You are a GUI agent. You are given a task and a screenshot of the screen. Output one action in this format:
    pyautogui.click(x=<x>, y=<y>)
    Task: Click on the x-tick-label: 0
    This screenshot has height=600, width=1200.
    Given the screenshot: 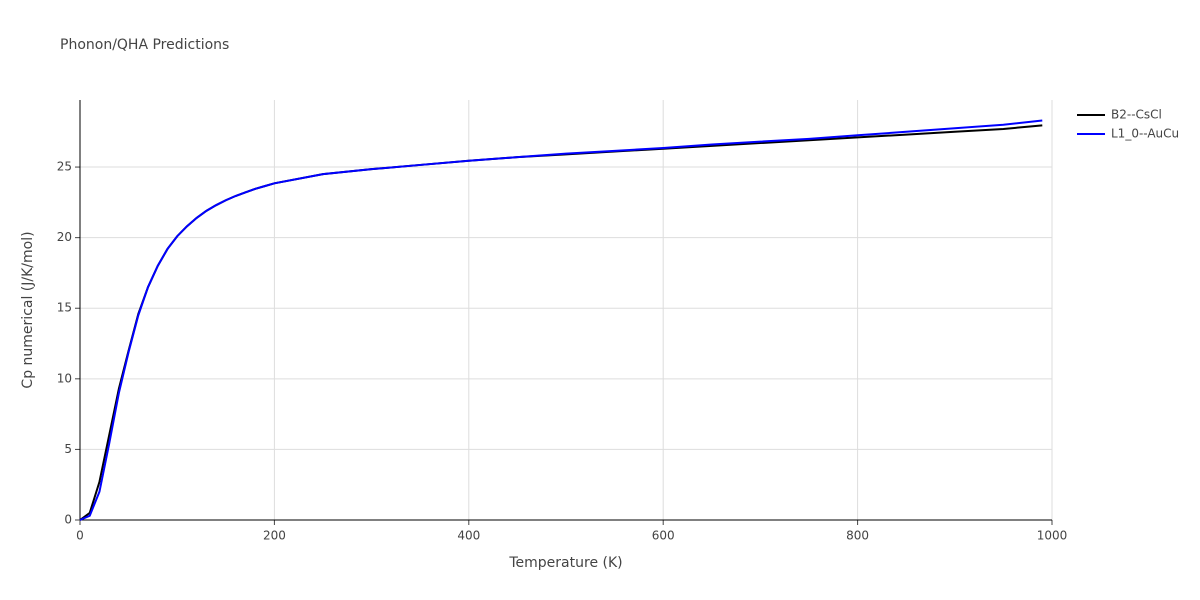 What is the action you would take?
    pyautogui.click(x=80, y=536)
    